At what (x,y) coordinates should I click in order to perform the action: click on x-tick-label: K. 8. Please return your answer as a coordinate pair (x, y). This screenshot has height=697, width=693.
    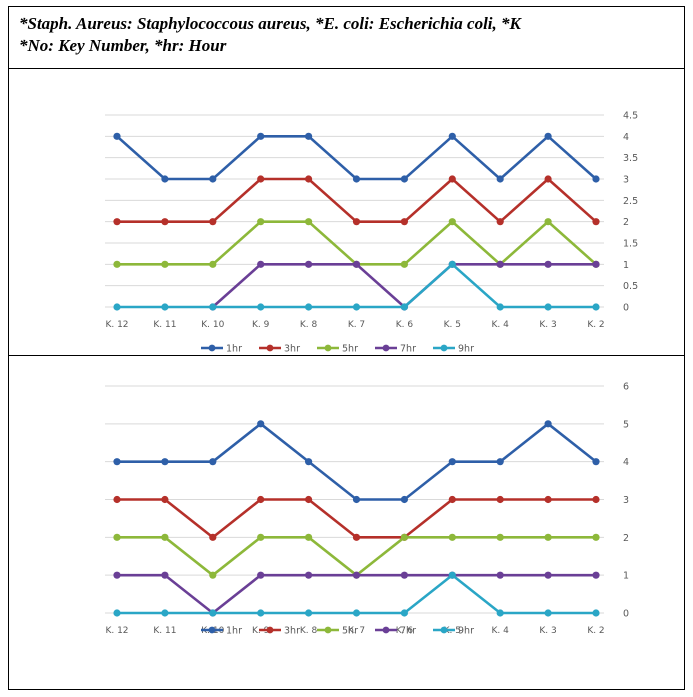
    Looking at the image, I should click on (309, 325).